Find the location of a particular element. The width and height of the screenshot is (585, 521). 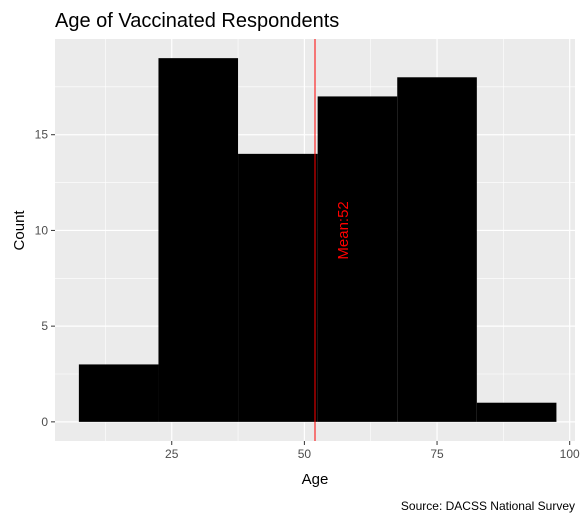

y-axis-ticks: 0 5 10 15 is located at coordinates (45, 278).